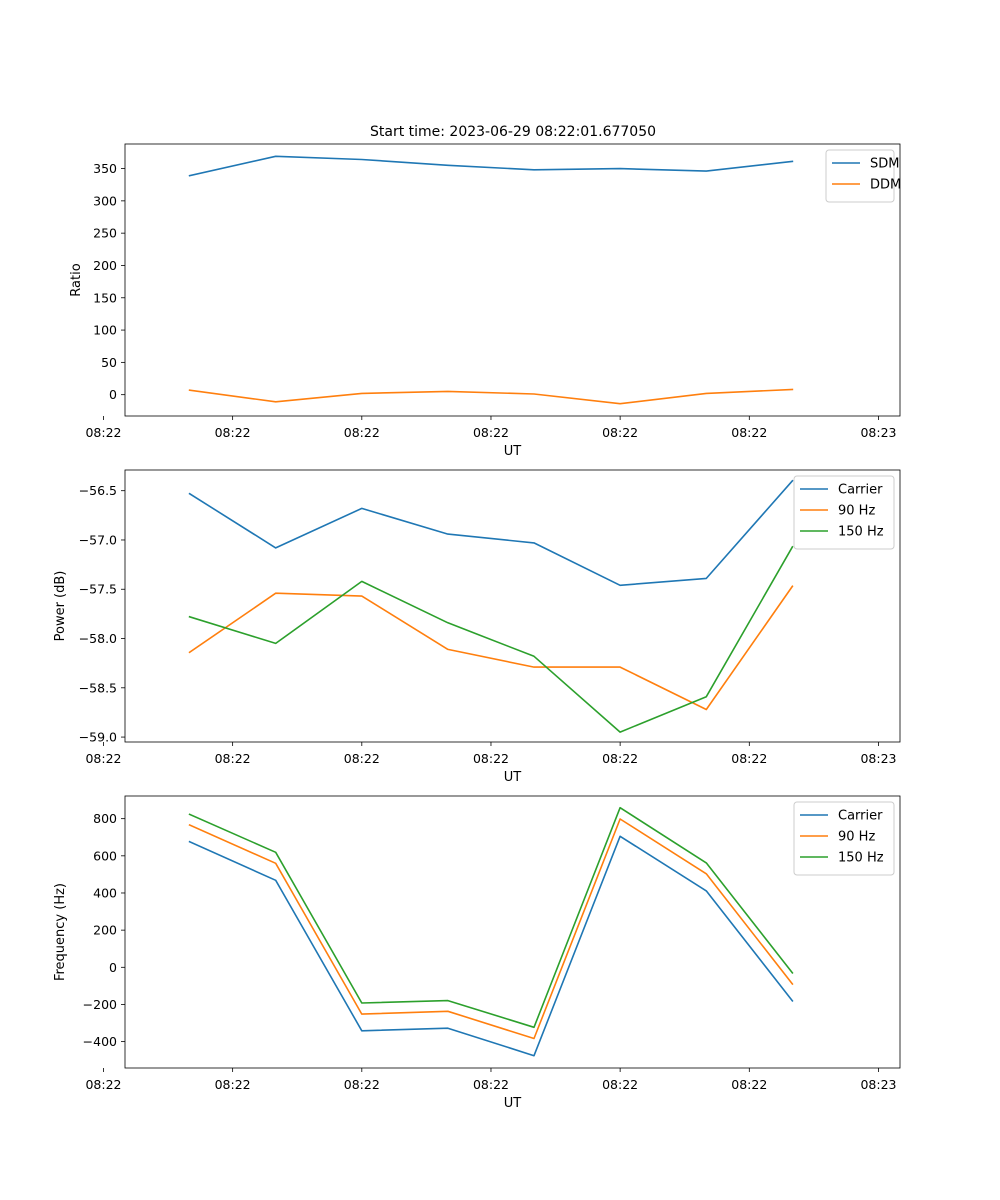 This screenshot has width=1000, height=1200. What do you see at coordinates (100, 1004) in the screenshot?
I see `y-tick-label: −200` at bounding box center [100, 1004].